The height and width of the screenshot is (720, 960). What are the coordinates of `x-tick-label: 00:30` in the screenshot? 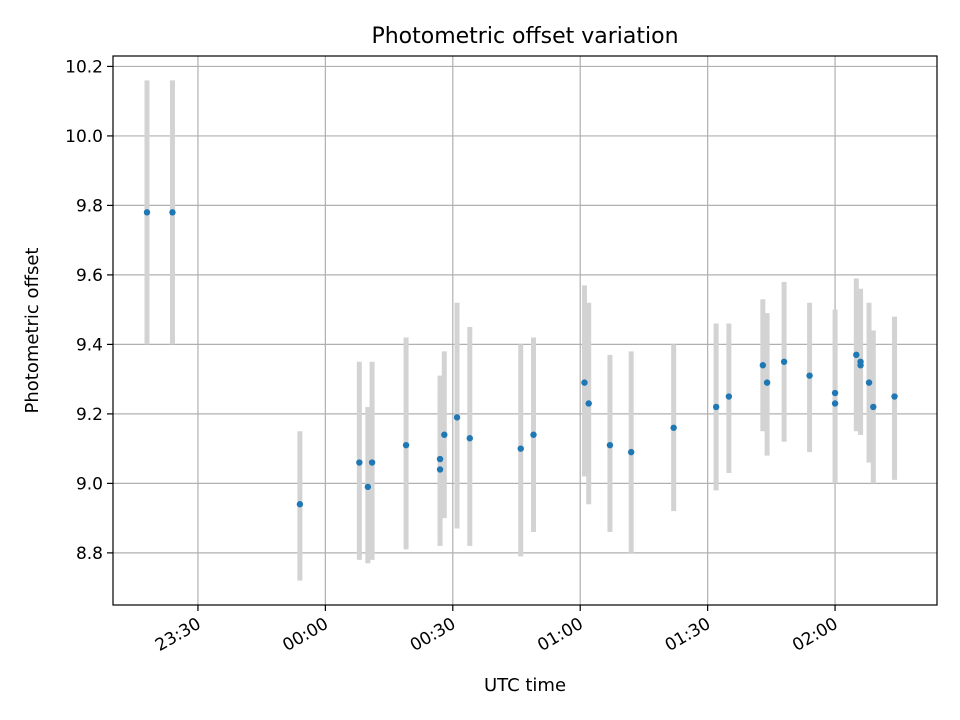 It's located at (433, 635).